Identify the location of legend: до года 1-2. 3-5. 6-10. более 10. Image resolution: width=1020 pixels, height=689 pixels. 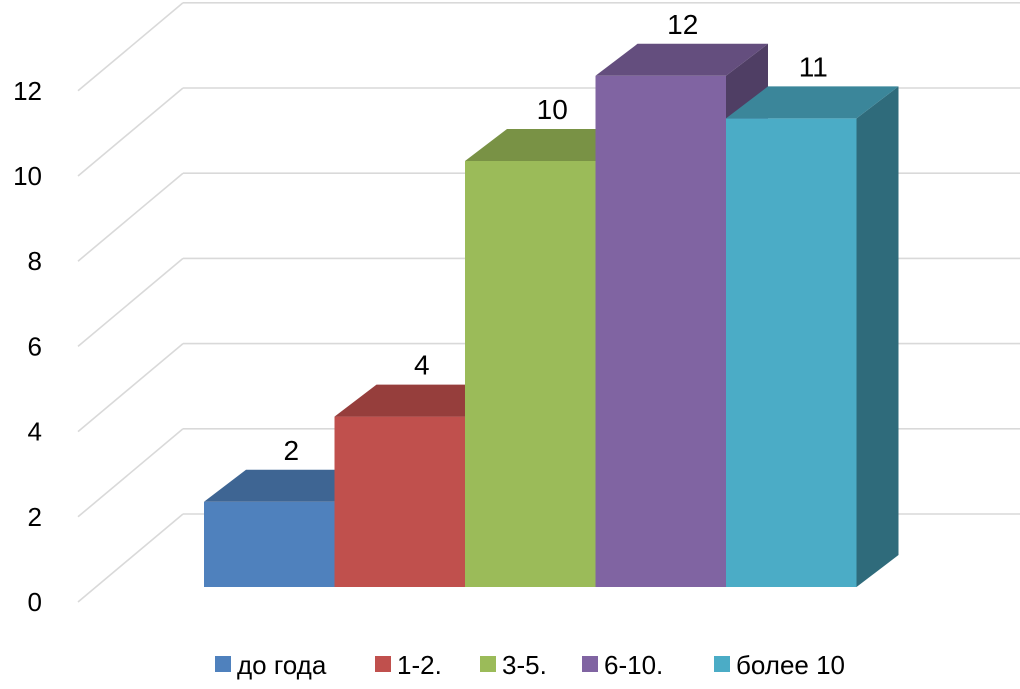
(530, 665).